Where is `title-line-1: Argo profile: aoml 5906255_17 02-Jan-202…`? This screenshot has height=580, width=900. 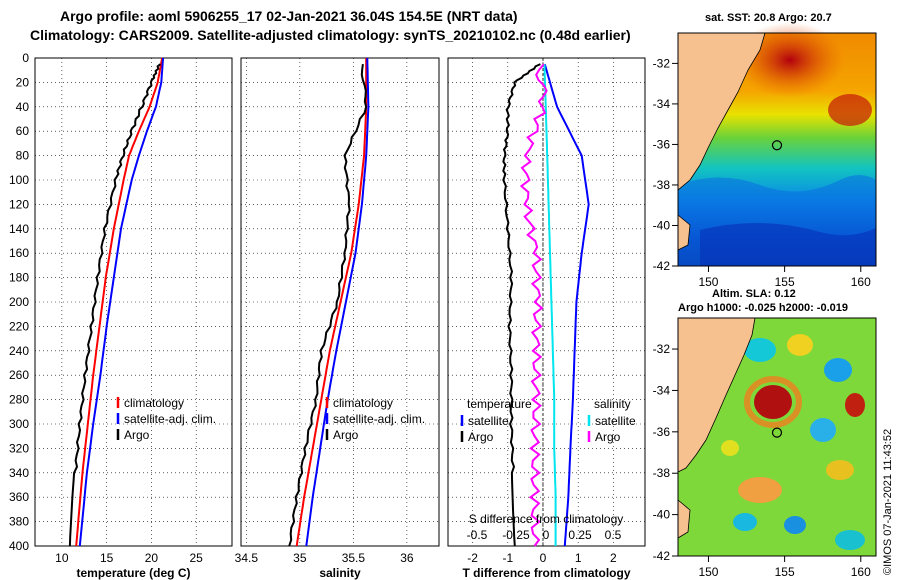 title-line-1: Argo profile: aoml 5906255_17 02-Jan-202… is located at coordinates (289, 16).